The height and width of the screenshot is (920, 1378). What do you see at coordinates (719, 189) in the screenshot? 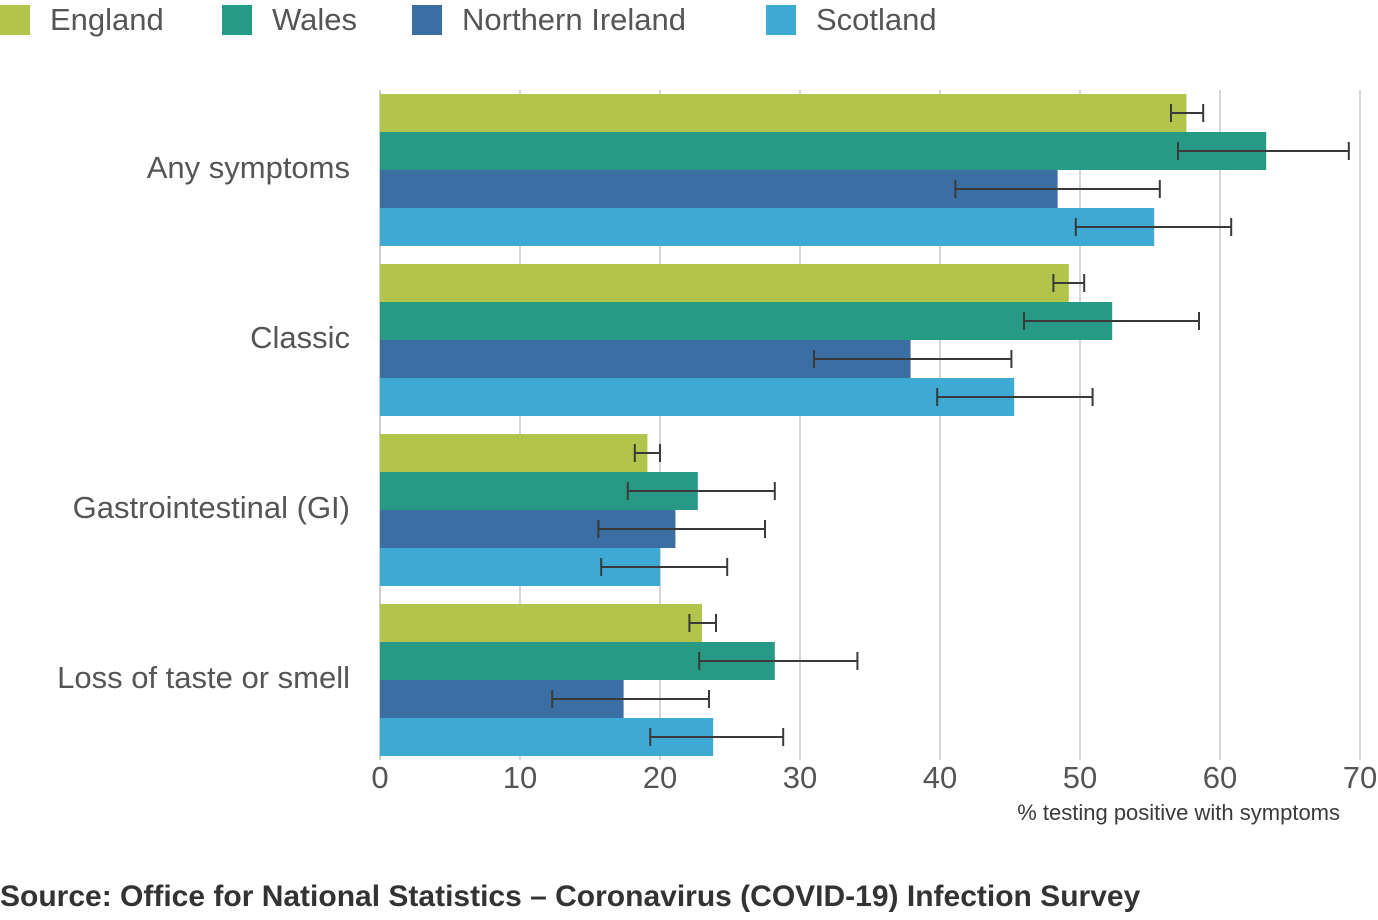
I see `bar-any-symptoms-northern-ireland` at bounding box center [719, 189].